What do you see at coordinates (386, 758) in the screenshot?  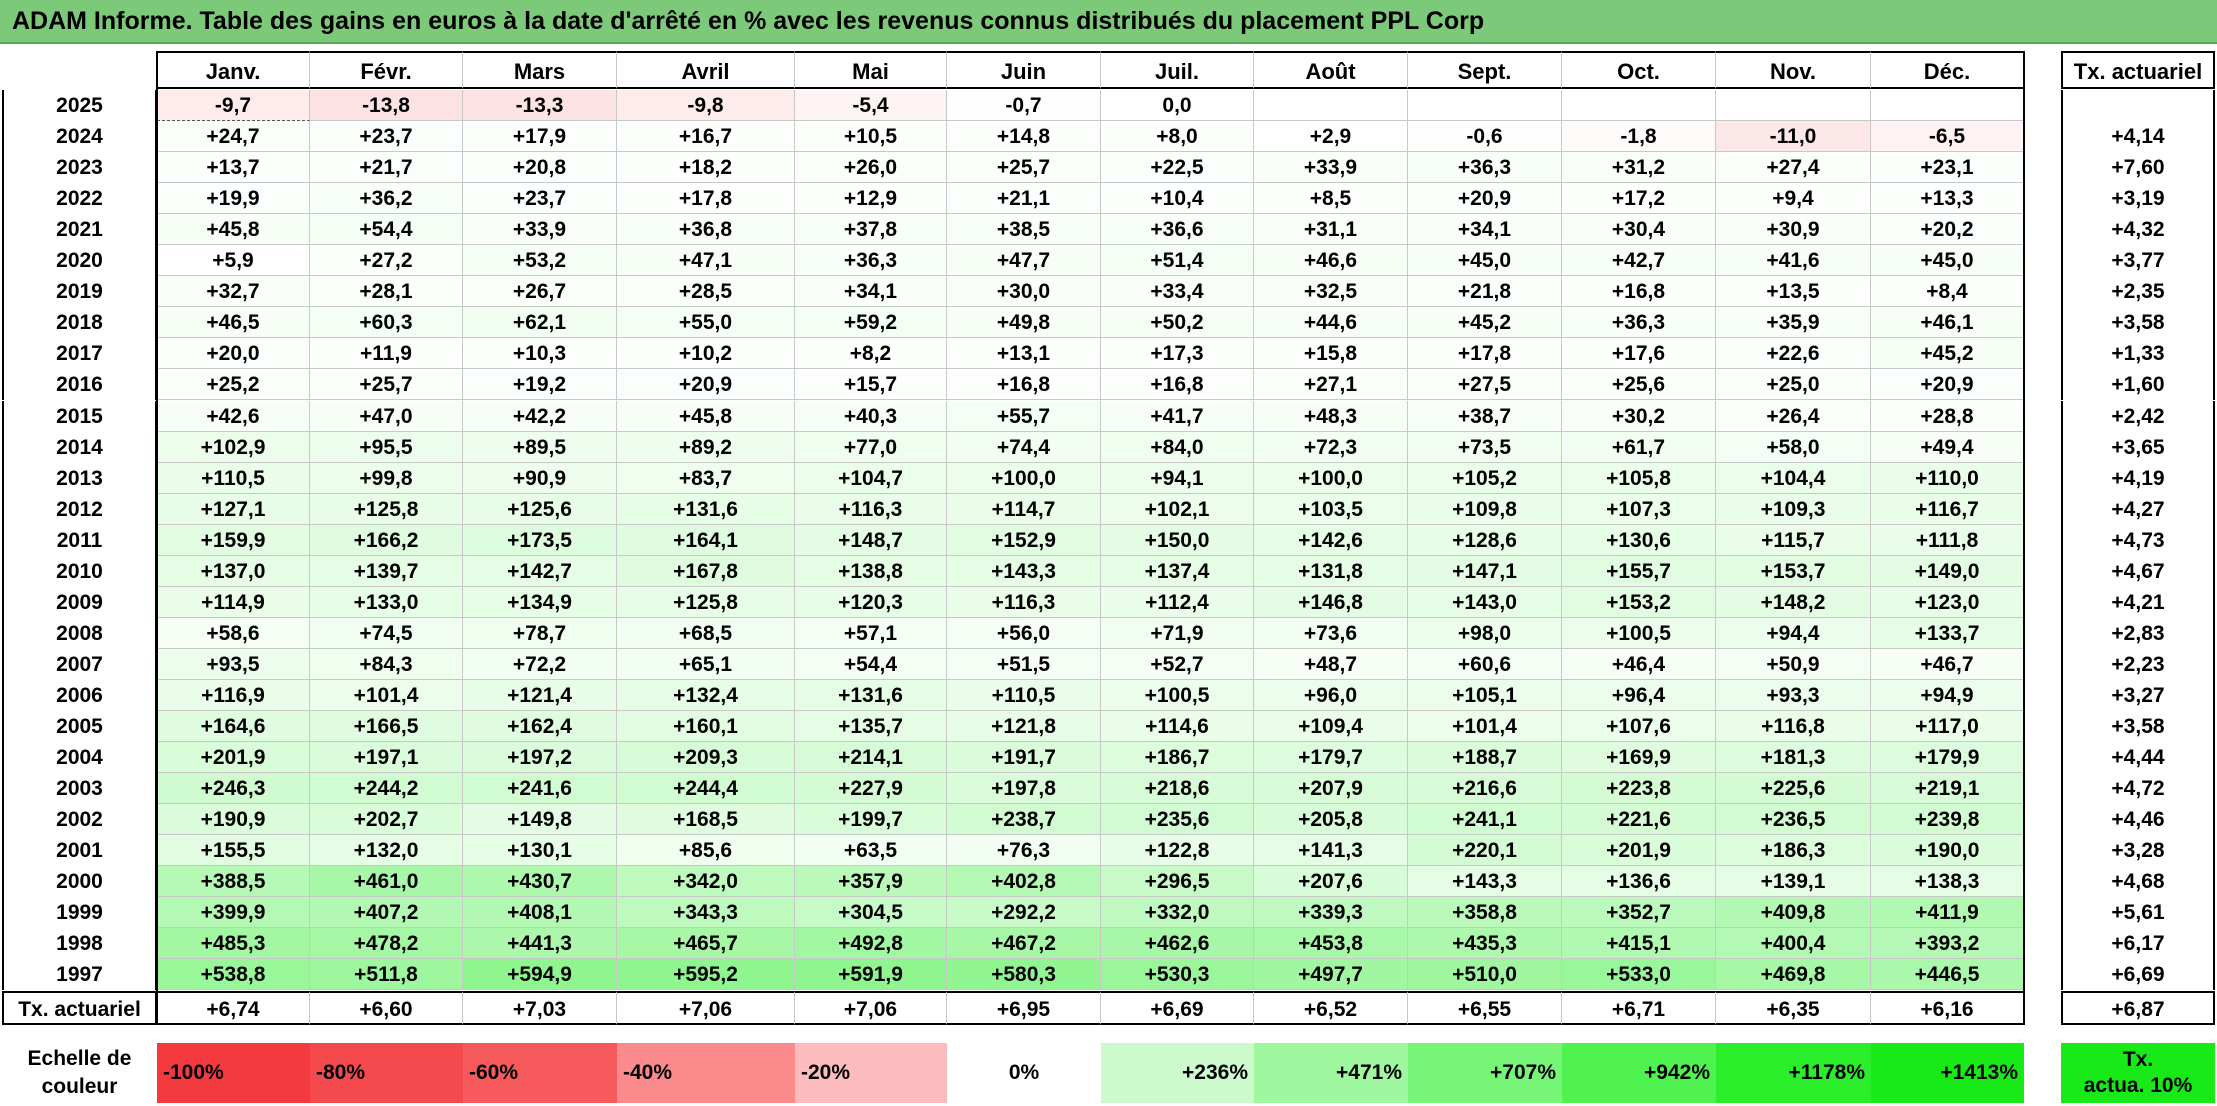 I see `heatmap-cell: +197,1` at bounding box center [386, 758].